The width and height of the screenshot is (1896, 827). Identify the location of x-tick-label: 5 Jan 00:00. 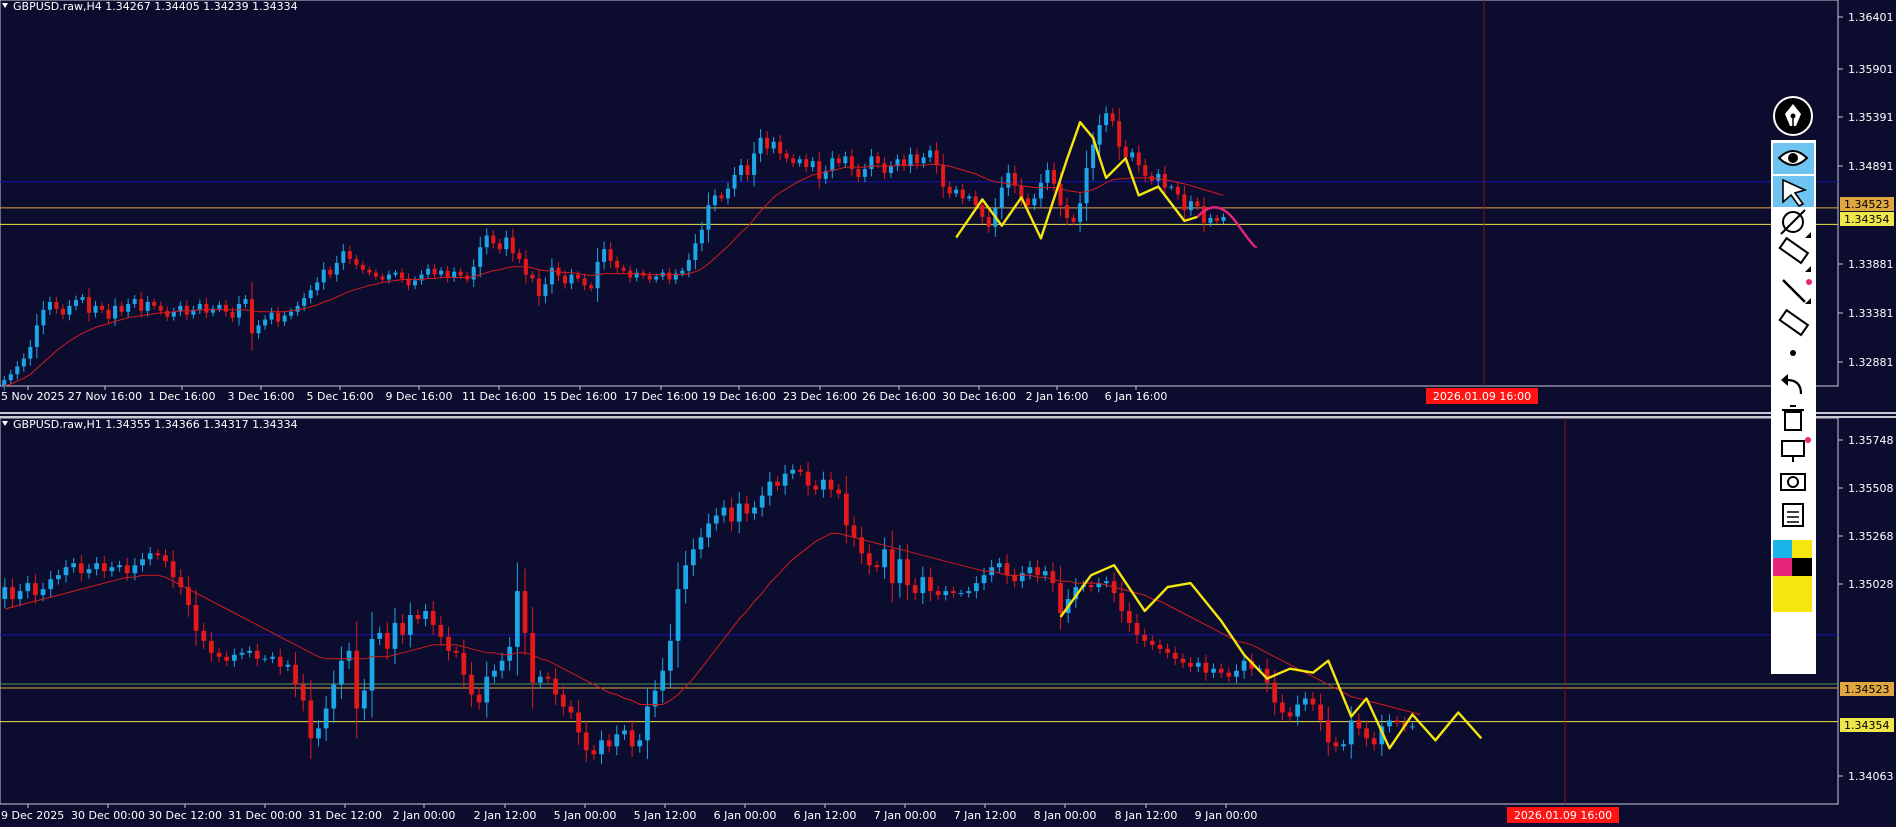
(585, 815).